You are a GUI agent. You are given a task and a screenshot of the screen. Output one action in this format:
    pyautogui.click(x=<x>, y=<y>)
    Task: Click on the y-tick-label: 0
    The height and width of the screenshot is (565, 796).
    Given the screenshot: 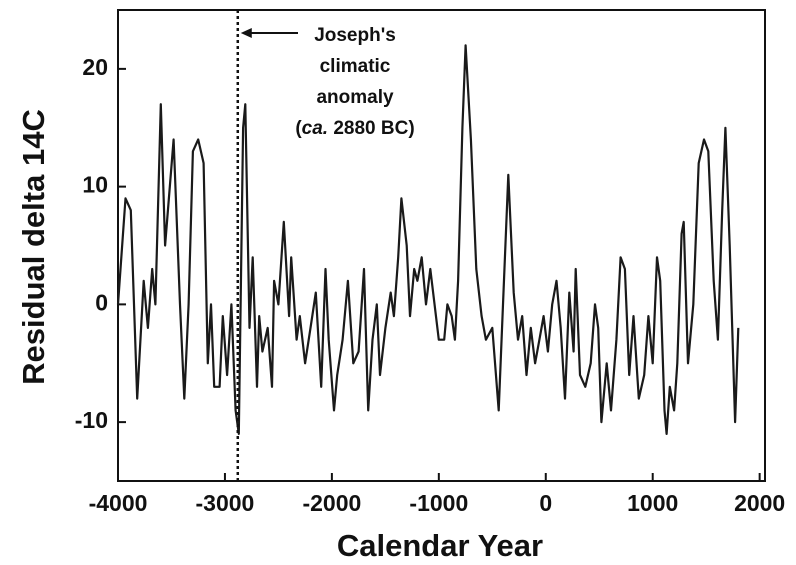 What is the action you would take?
    pyautogui.click(x=101, y=302)
    